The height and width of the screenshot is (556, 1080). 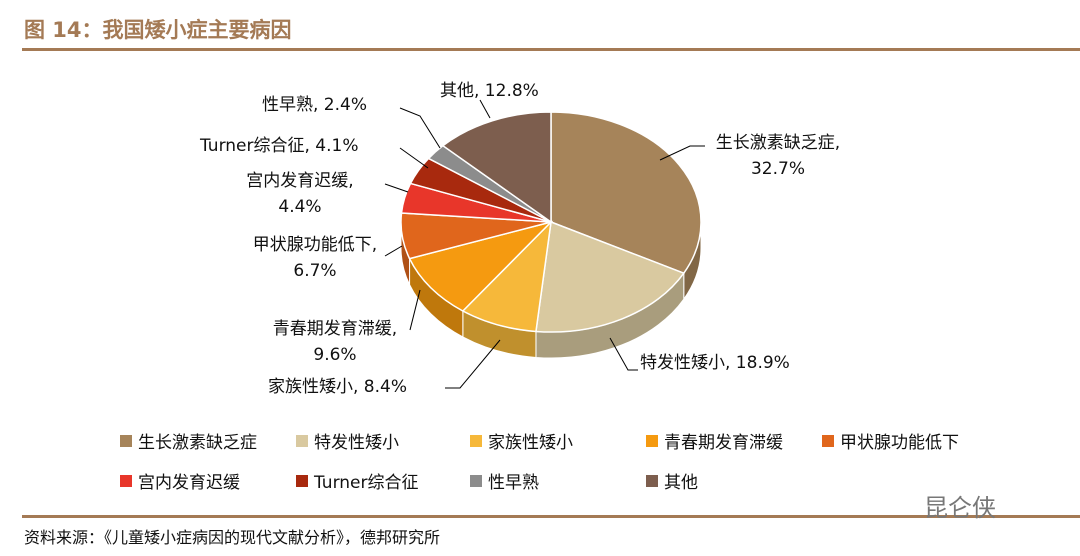 I want to click on data-label-6: Turner综合征, 4.1%, so click(x=279, y=146).